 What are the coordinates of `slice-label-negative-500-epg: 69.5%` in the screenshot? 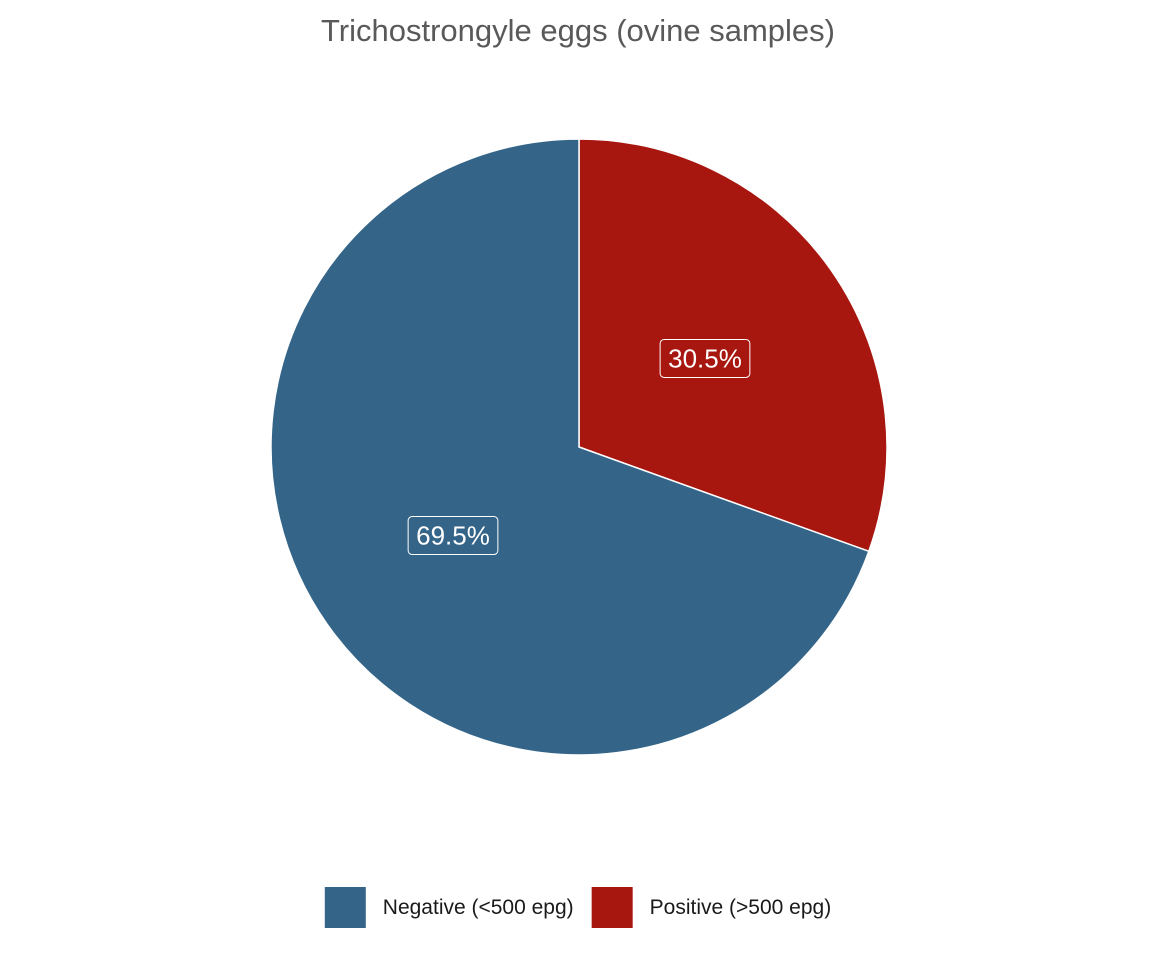 It's located at (453, 536).